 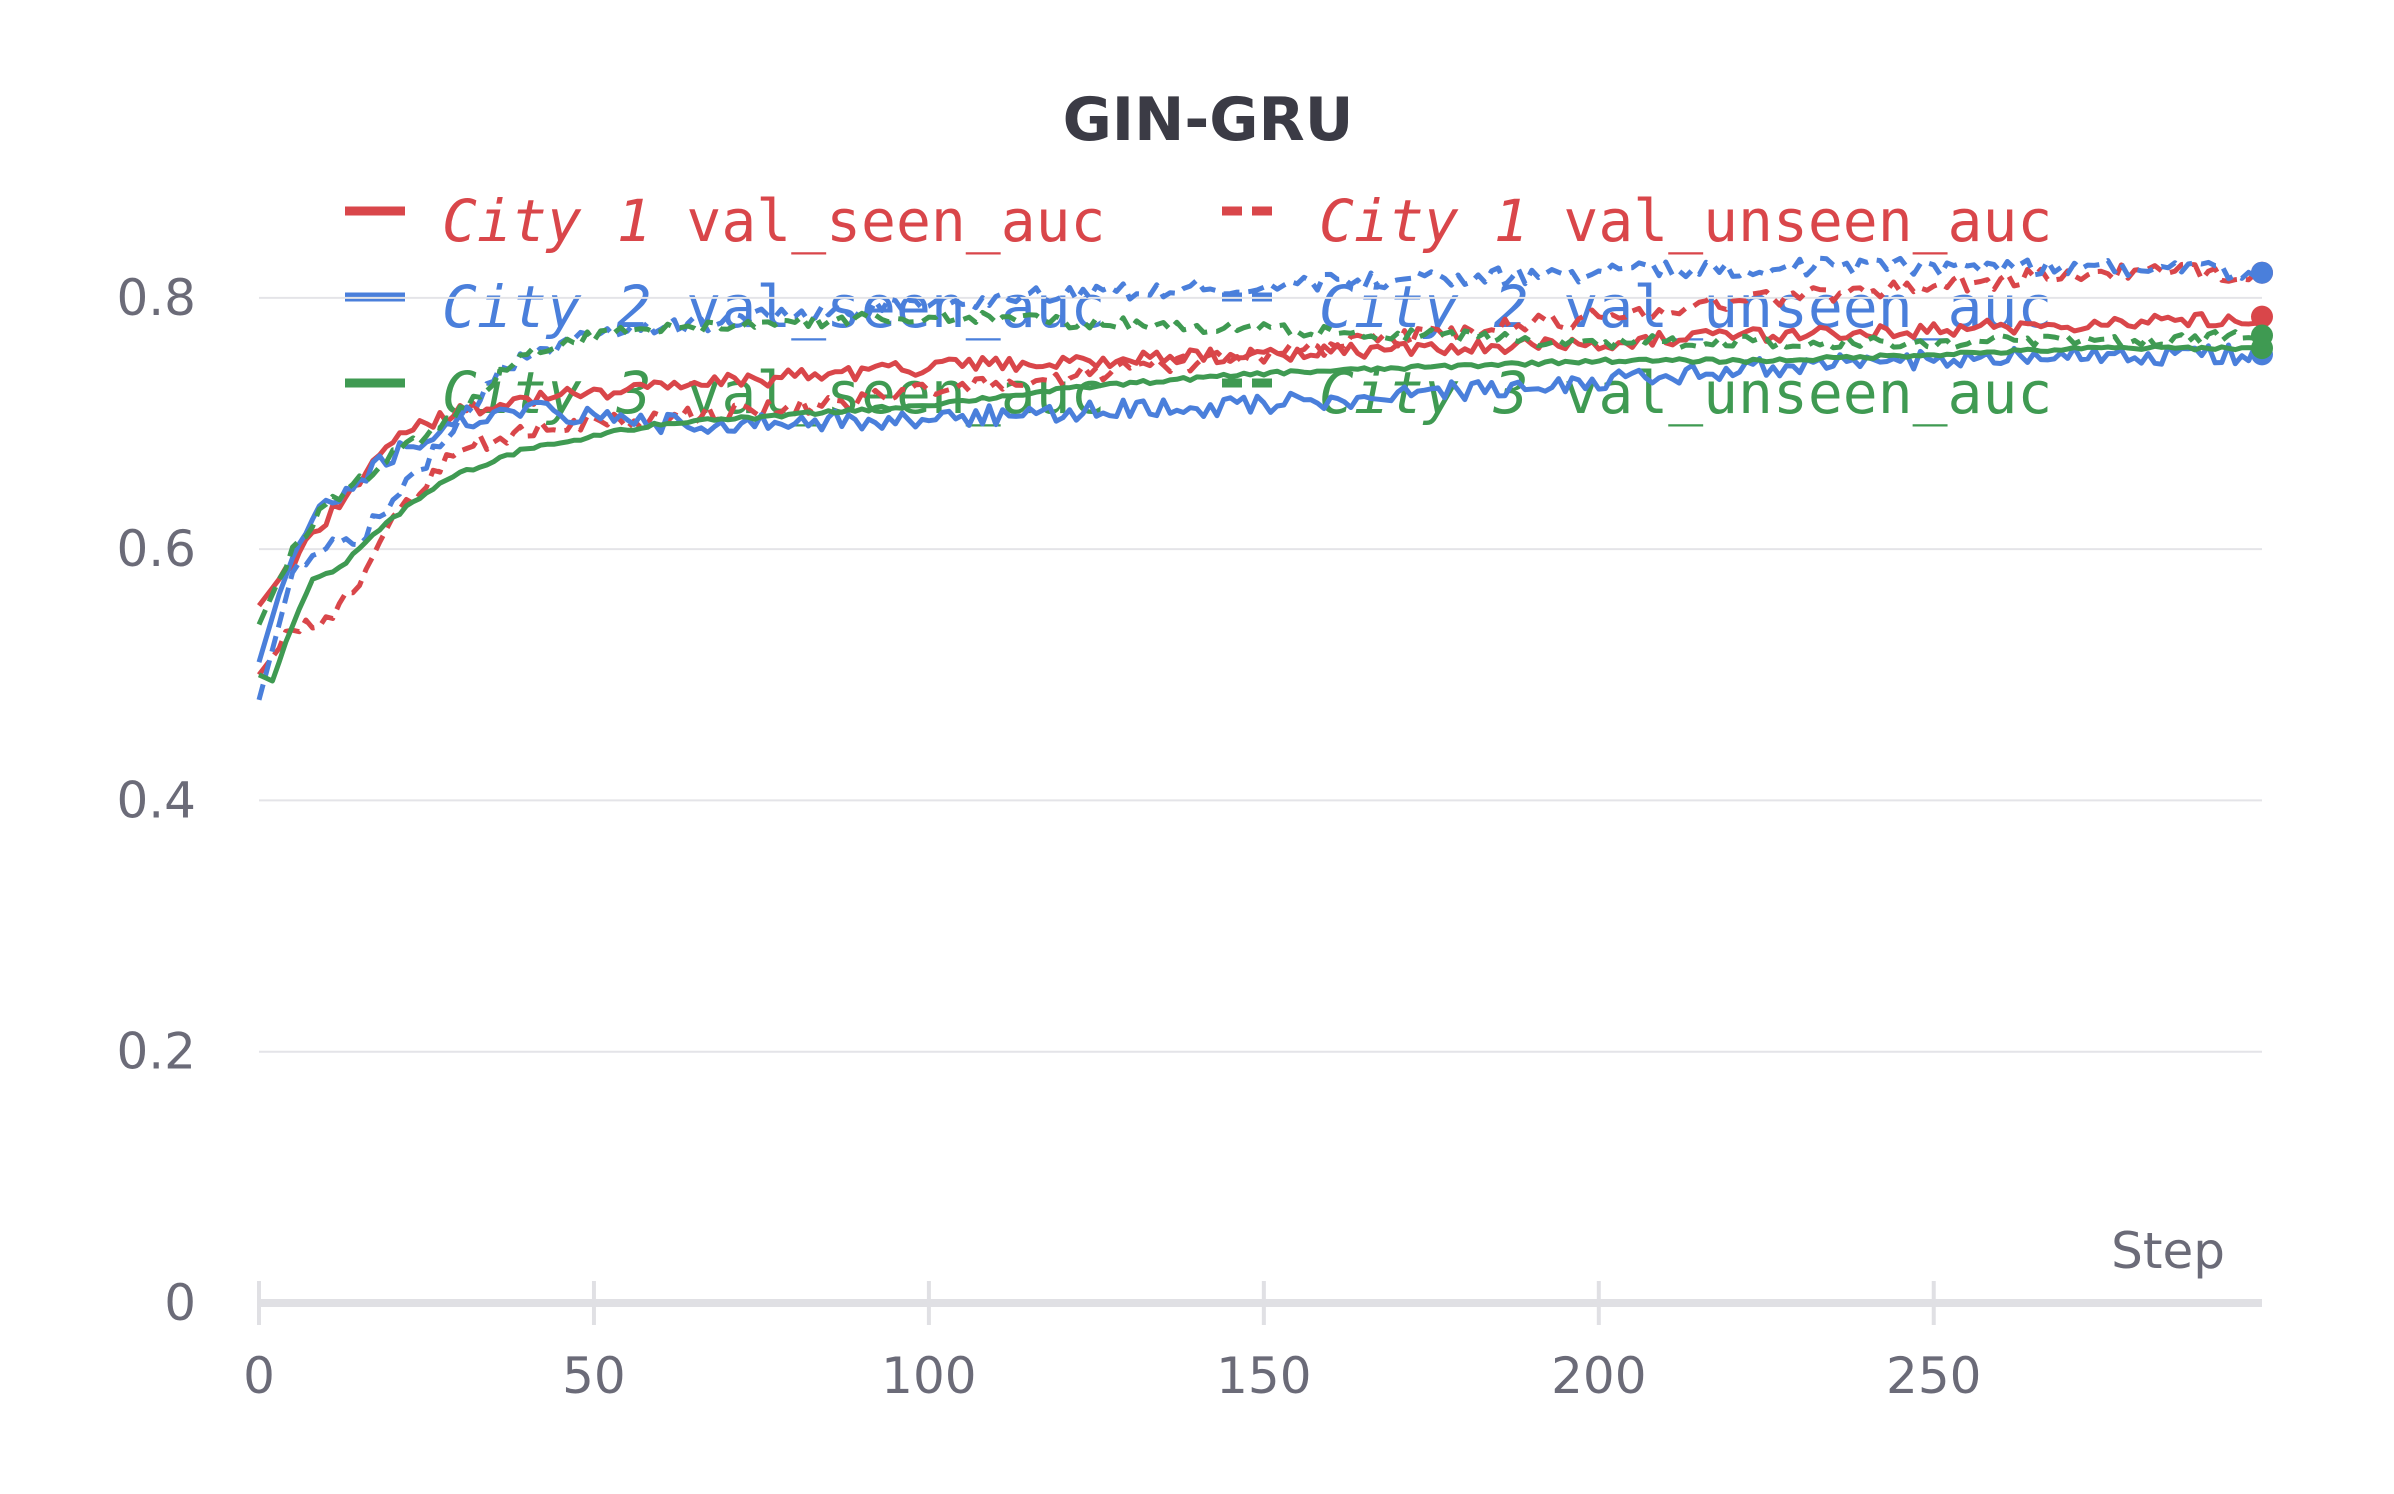 What do you see at coordinates (1252, 1343) in the screenshot?
I see `x-axis: 0 50 100 150 200 250` at bounding box center [1252, 1343].